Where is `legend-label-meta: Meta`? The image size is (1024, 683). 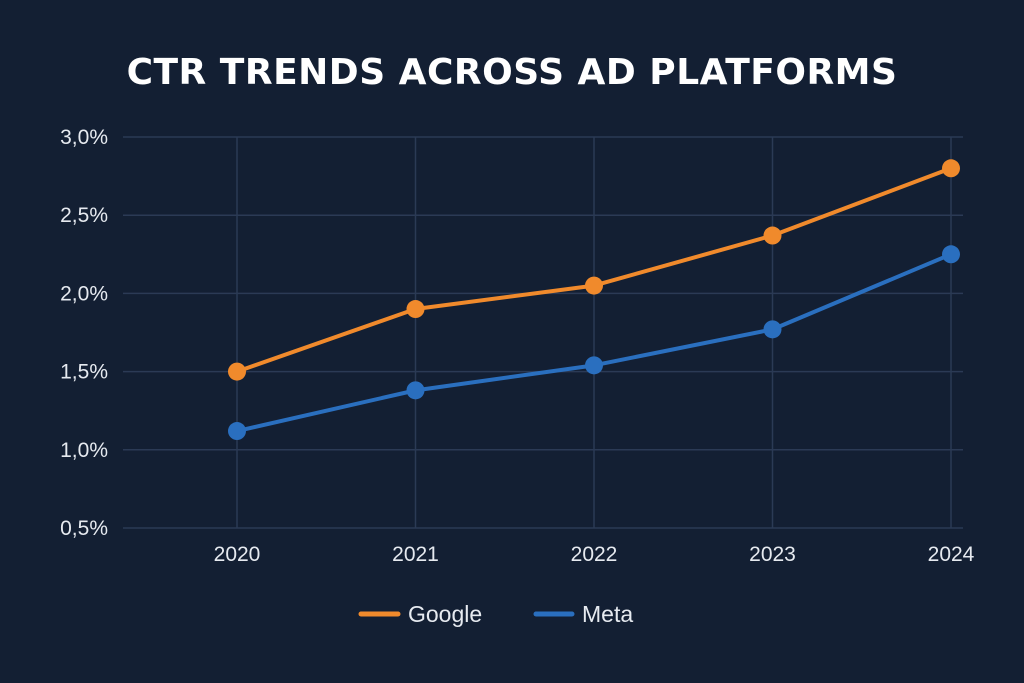 legend-label-meta: Meta is located at coordinates (607, 614).